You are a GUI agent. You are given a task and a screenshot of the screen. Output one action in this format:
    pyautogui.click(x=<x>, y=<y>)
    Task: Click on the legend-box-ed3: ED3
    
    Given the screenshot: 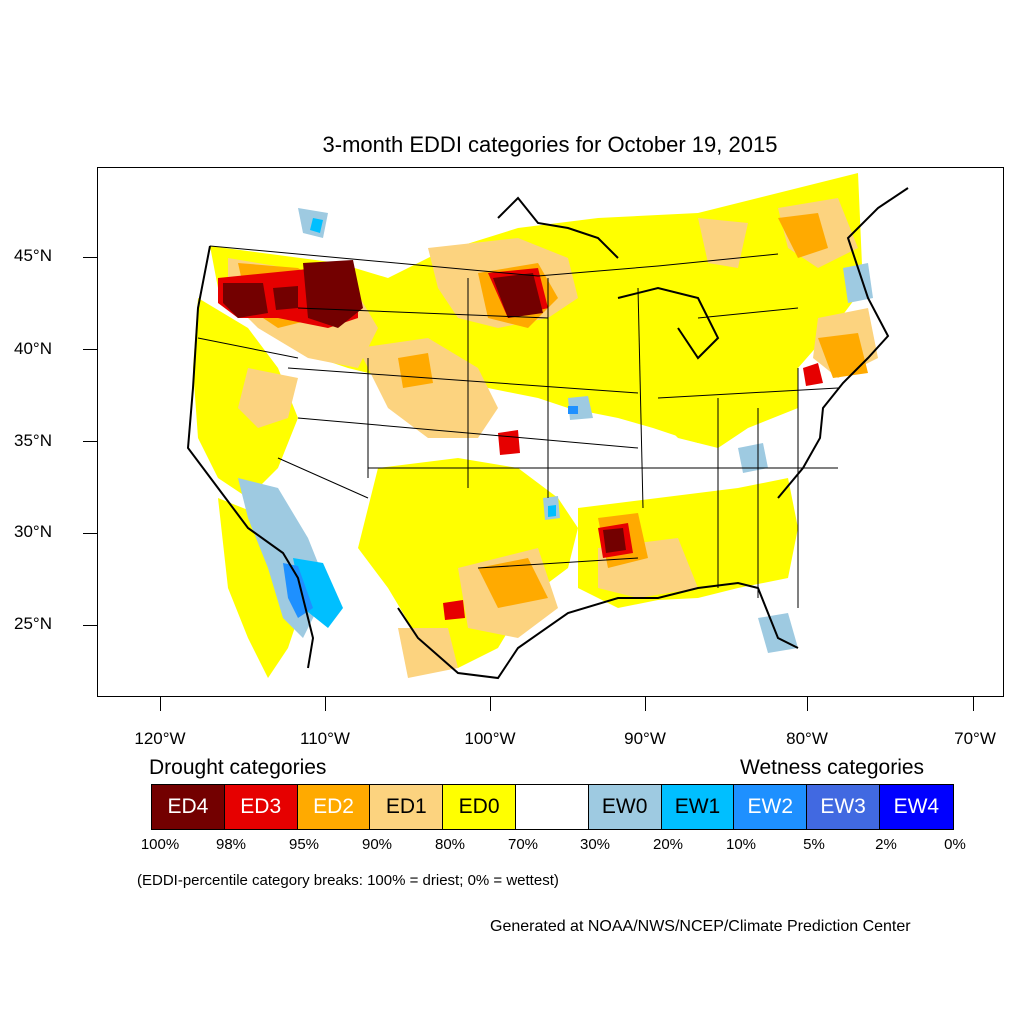 What is the action you would take?
    pyautogui.click(x=261, y=807)
    